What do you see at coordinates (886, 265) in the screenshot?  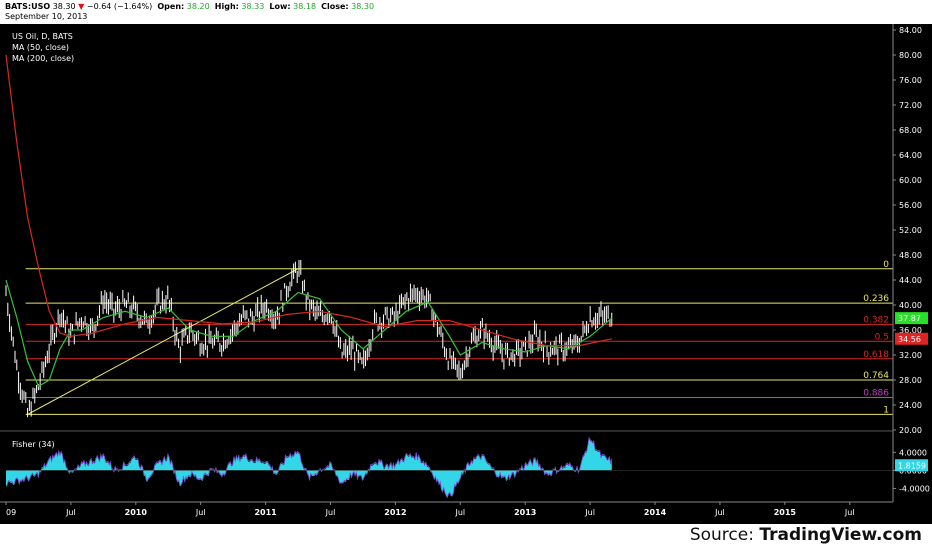 I see `fib-label-0: 0` at bounding box center [886, 265].